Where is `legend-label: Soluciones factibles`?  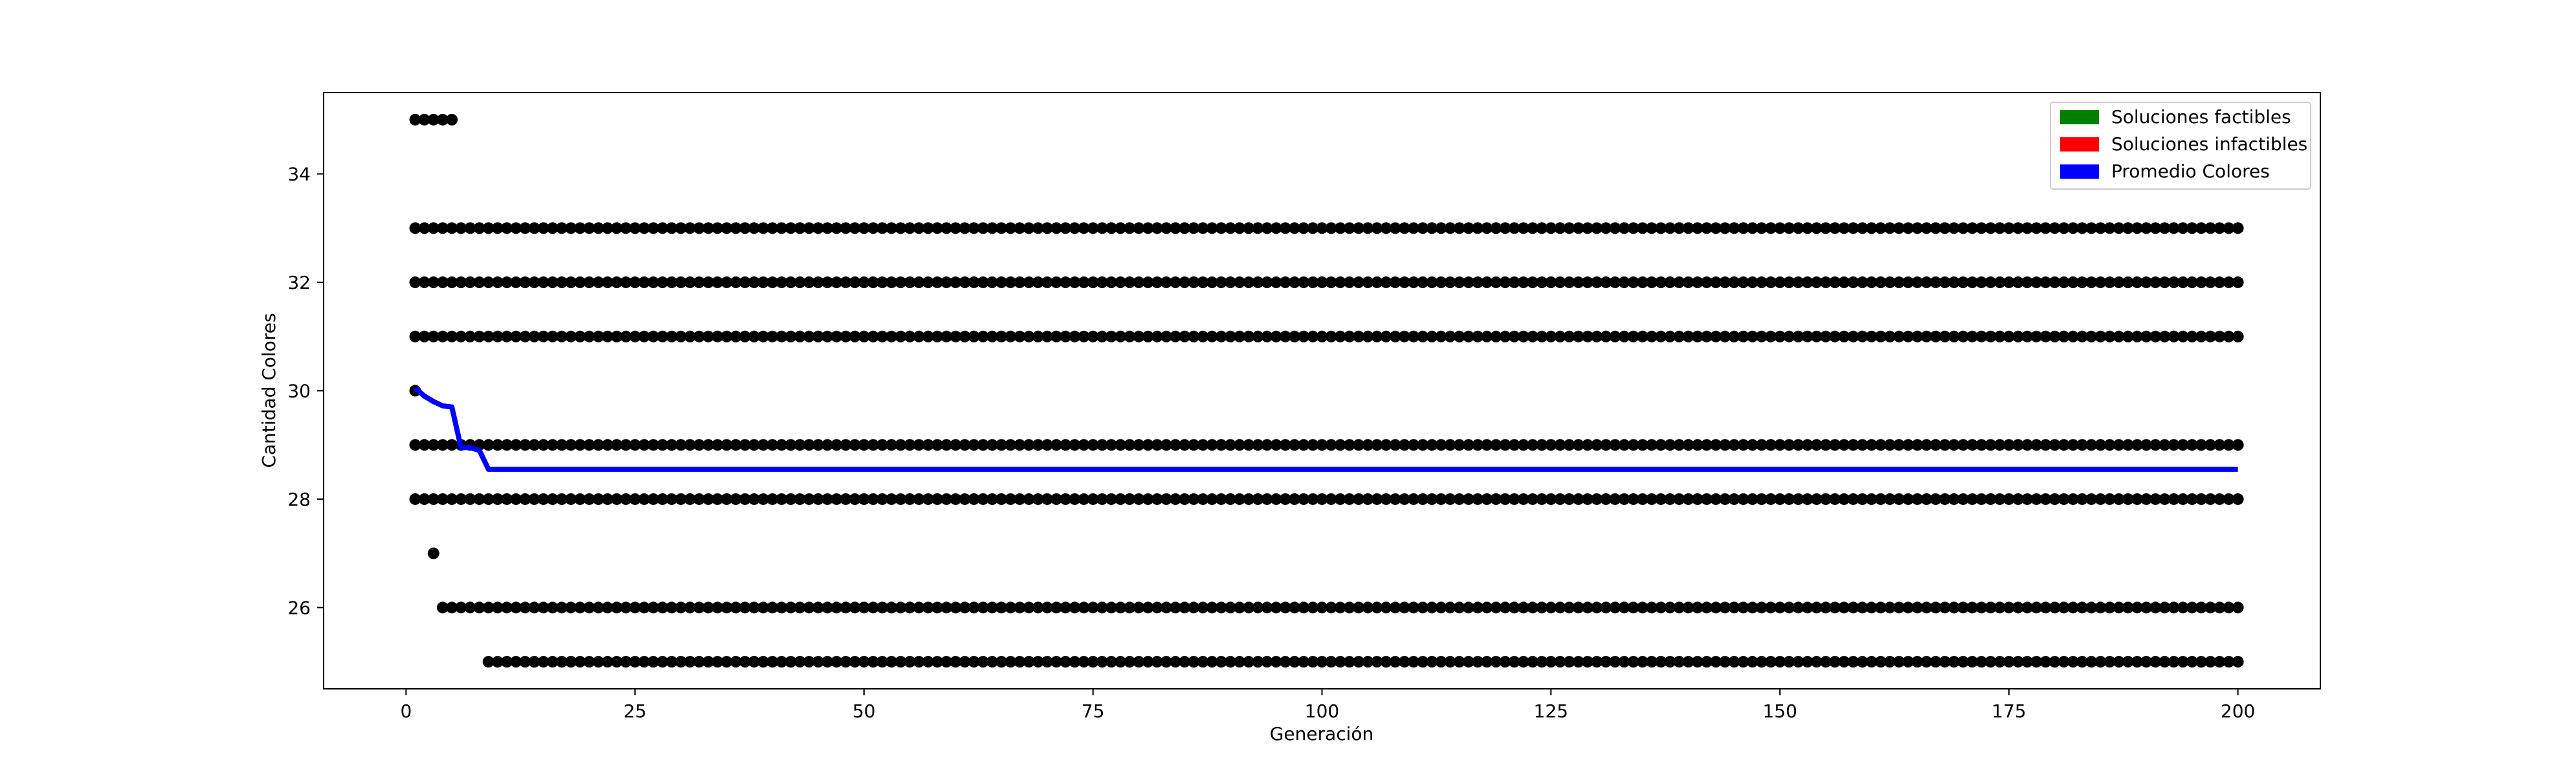 legend-label: Soluciones factibles is located at coordinates (2201, 117).